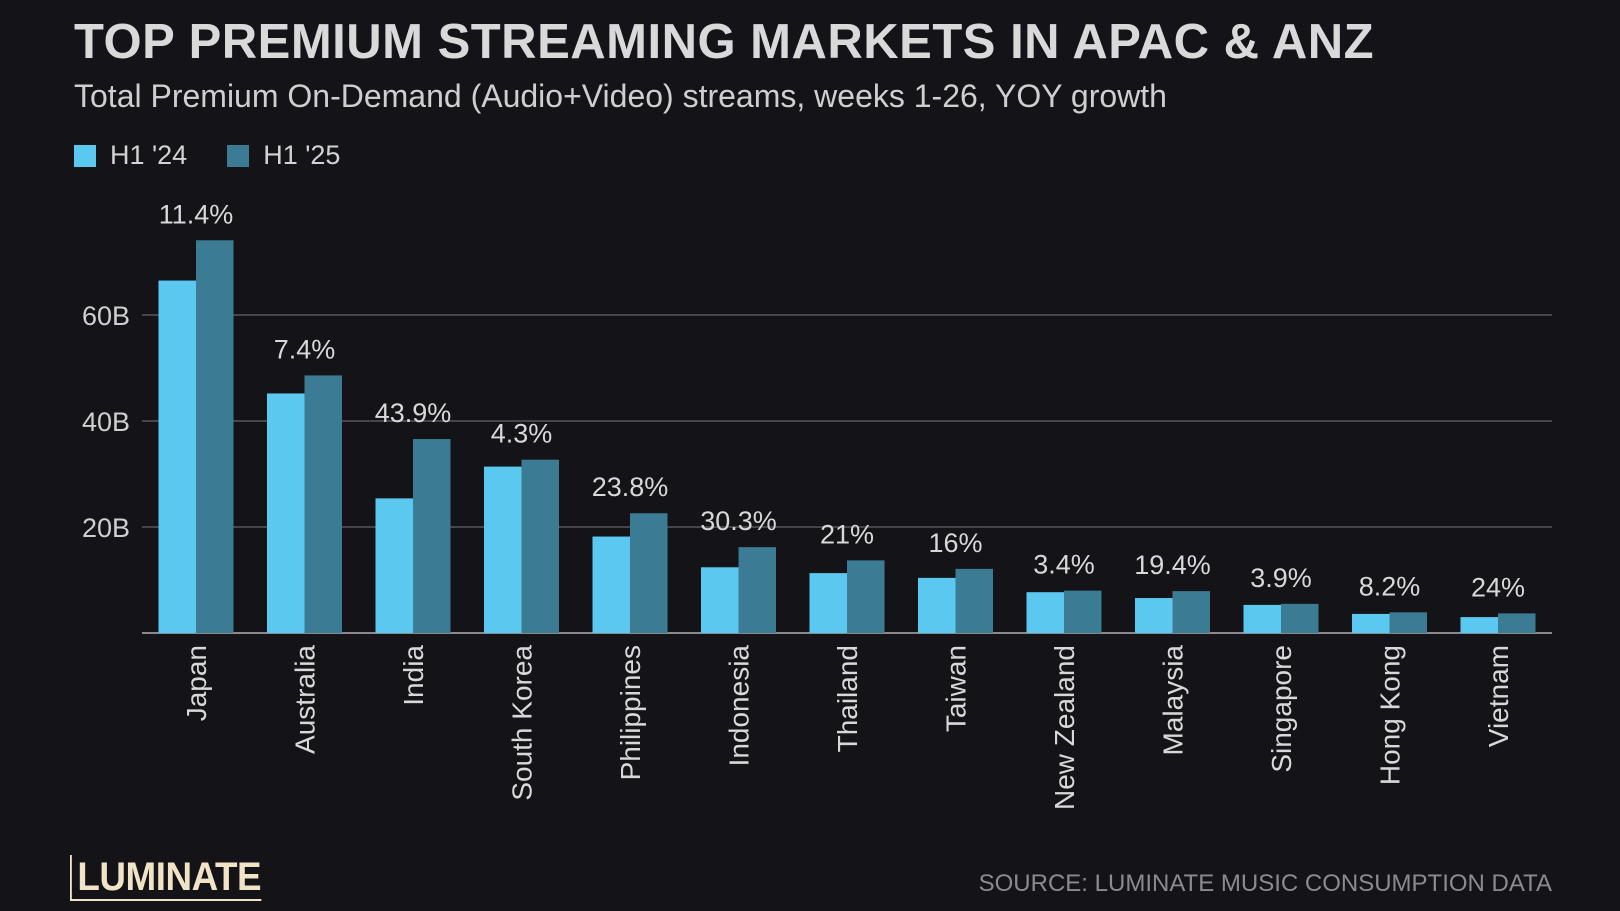  Describe the element at coordinates (630, 487) in the screenshot. I see `data-label: 23.8%` at that location.